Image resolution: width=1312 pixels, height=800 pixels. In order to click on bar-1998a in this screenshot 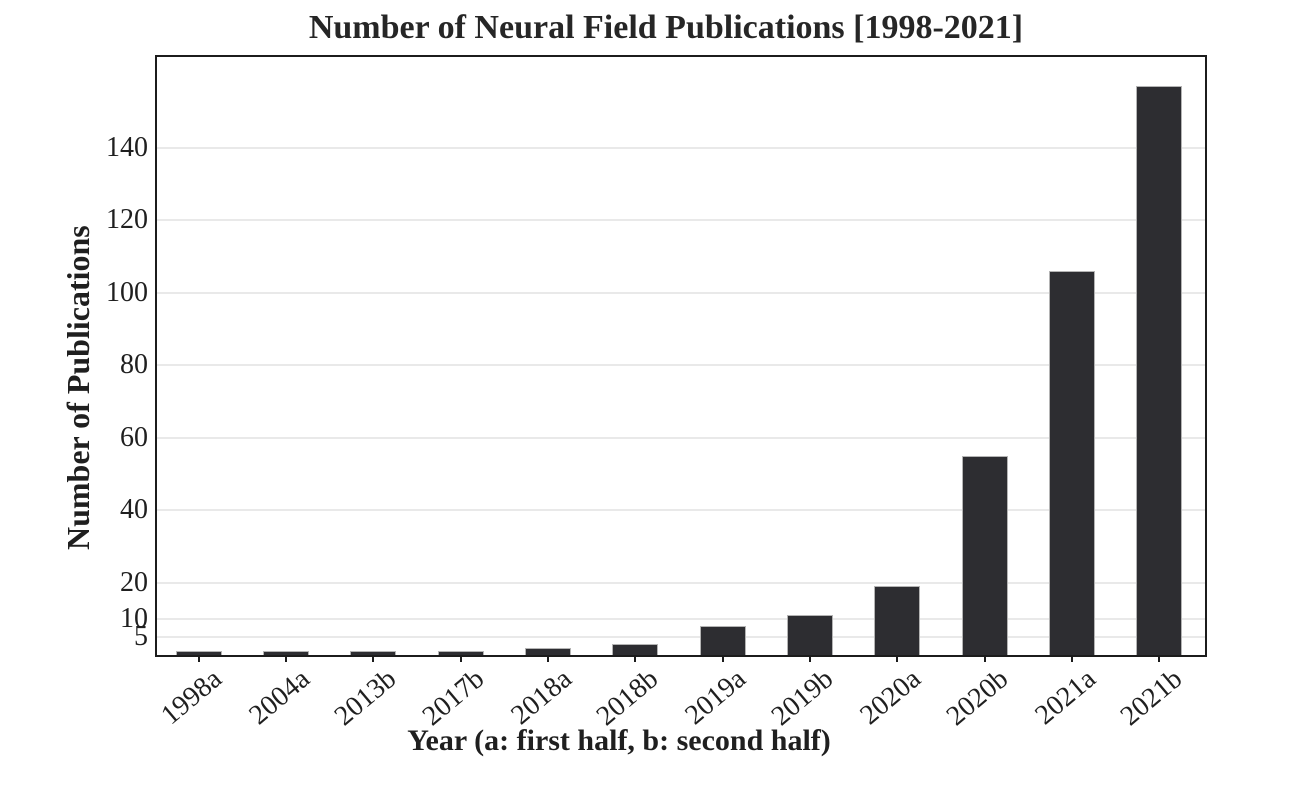, I will do `click(198, 653)`.